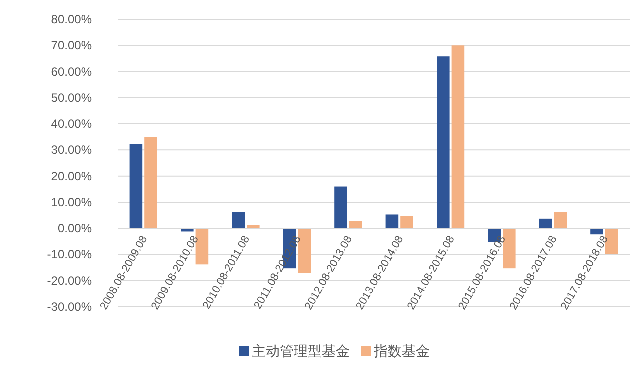  I want to click on y-tick-label: 0.00%, so click(75, 229).